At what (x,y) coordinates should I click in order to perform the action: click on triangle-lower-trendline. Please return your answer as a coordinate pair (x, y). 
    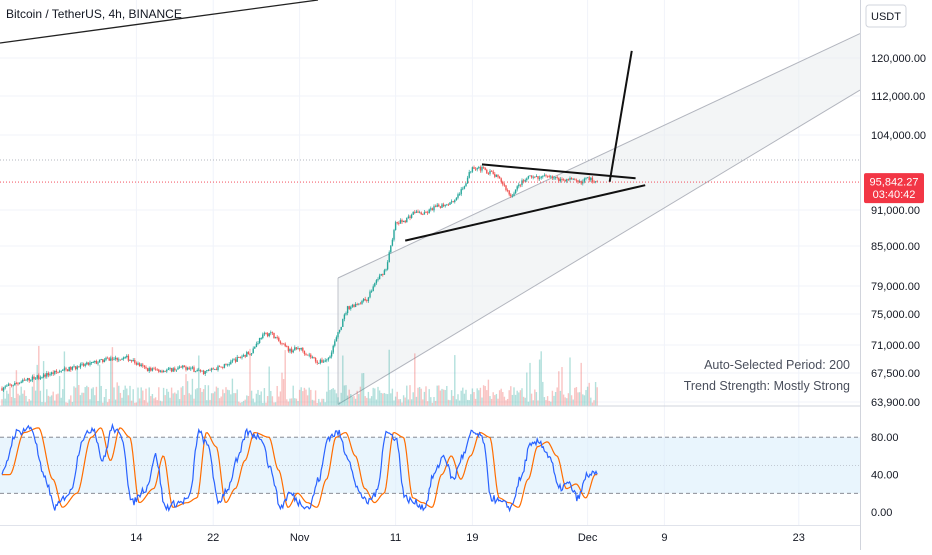
    Looking at the image, I should click on (525, 213).